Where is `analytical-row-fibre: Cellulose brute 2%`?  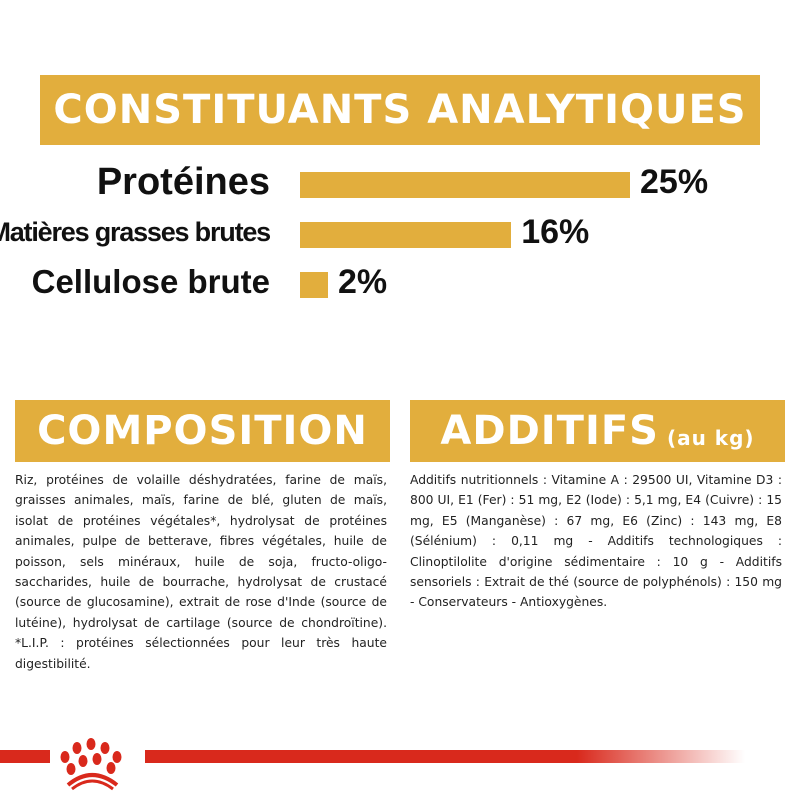 analytical-row-fibre: Cellulose brute 2% is located at coordinates (400, 284).